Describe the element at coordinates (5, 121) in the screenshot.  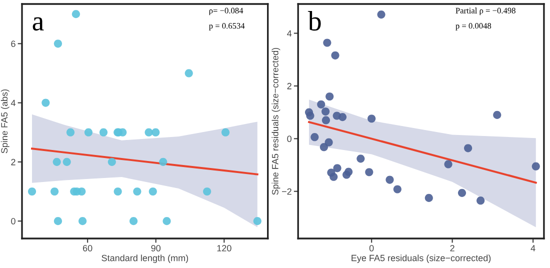
I see `y-axis-title: Spine FA5 (abs)` at that location.